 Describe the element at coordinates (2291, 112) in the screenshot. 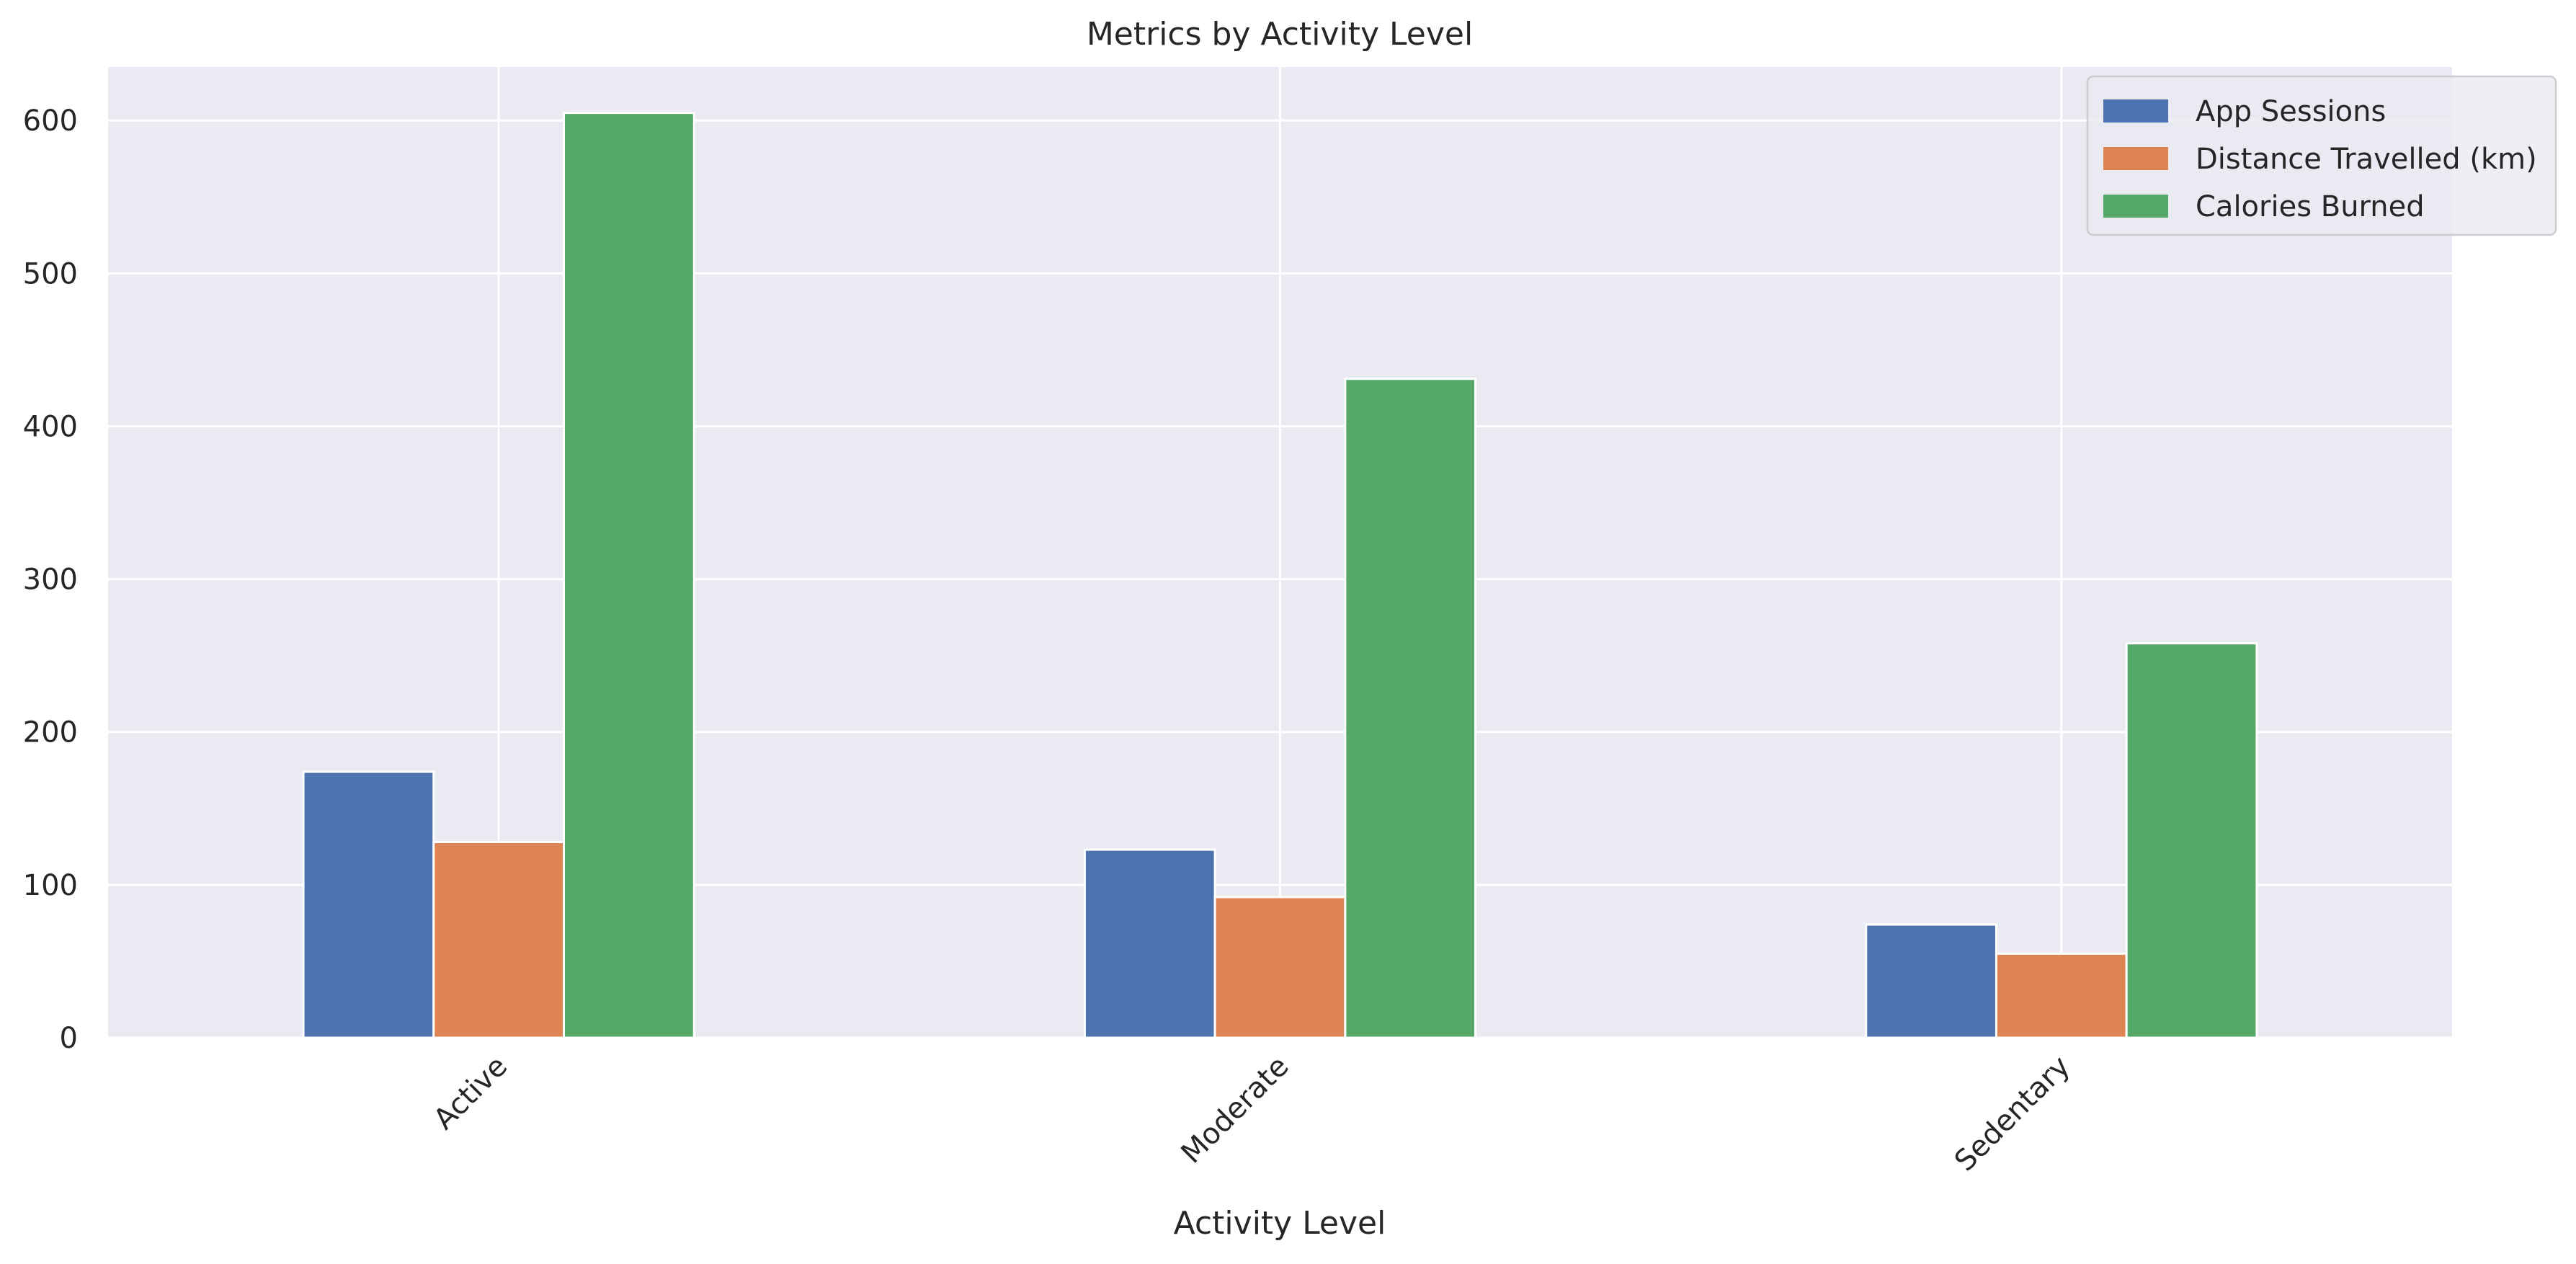

I see `legend-label: App Sessions` at that location.